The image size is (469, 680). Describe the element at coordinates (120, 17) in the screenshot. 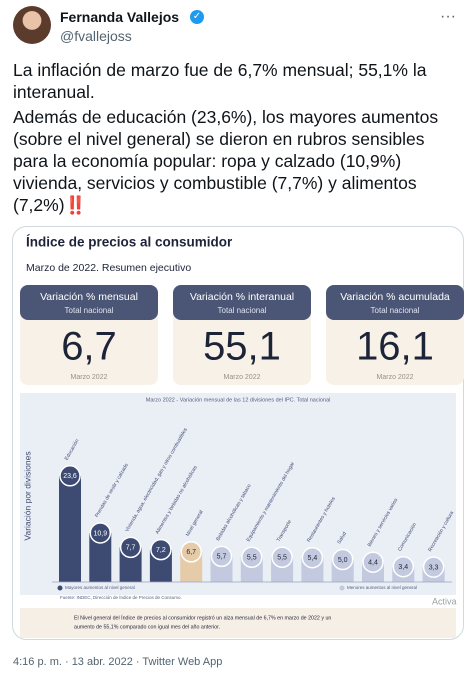

I see `author-name: Fernanda Vallejos` at that location.